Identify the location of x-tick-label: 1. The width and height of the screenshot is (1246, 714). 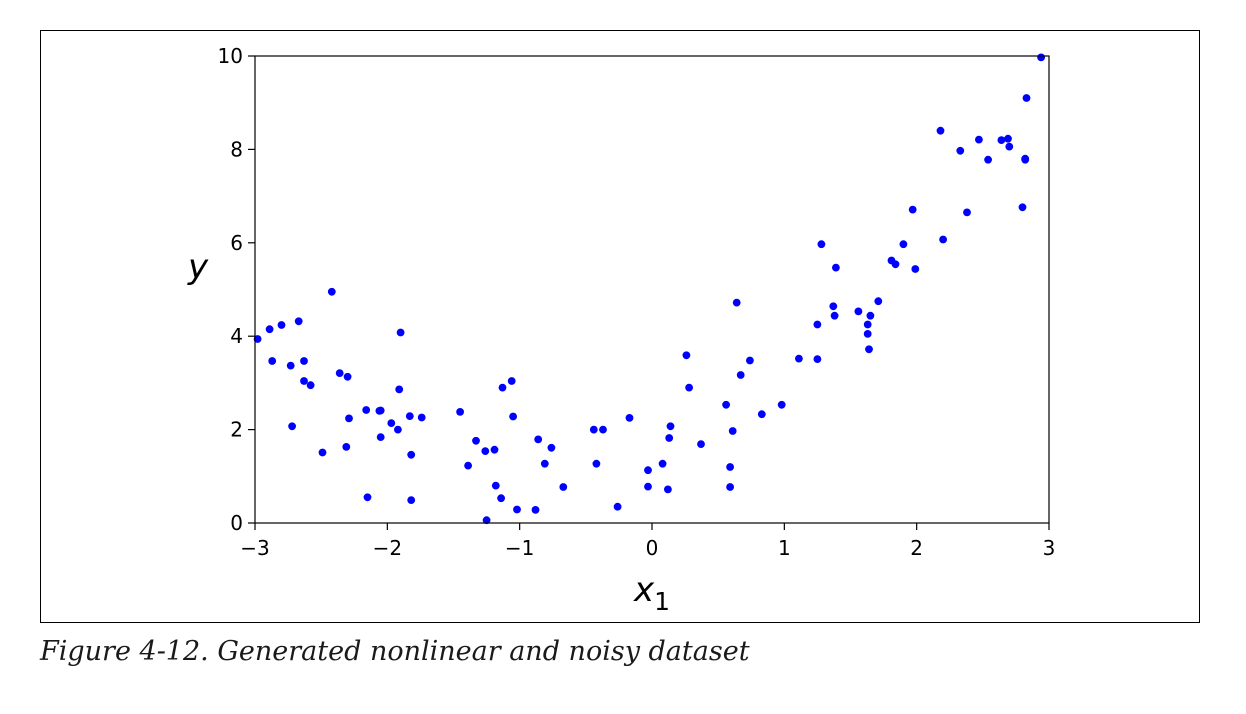
(784, 548).